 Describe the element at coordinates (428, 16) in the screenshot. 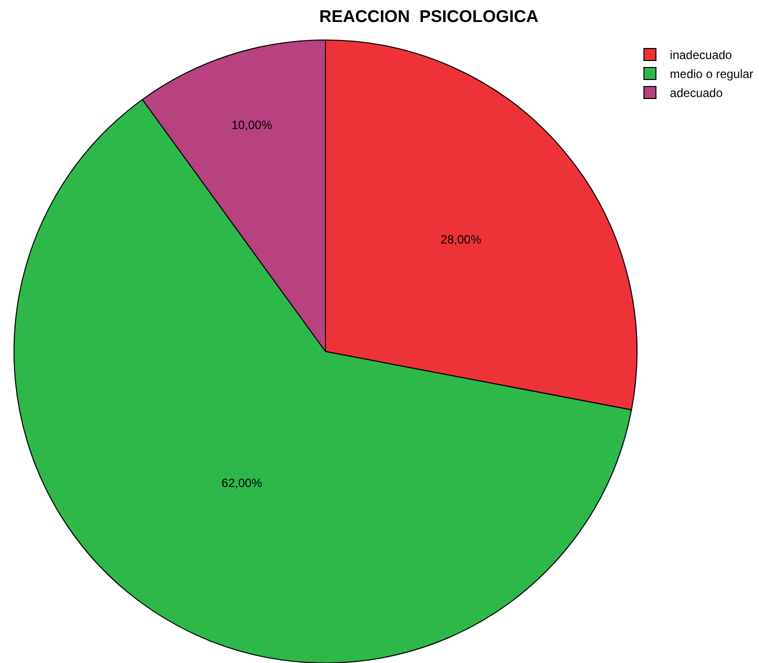

I see `chart-title: REACCION PSICOLOGICA` at that location.